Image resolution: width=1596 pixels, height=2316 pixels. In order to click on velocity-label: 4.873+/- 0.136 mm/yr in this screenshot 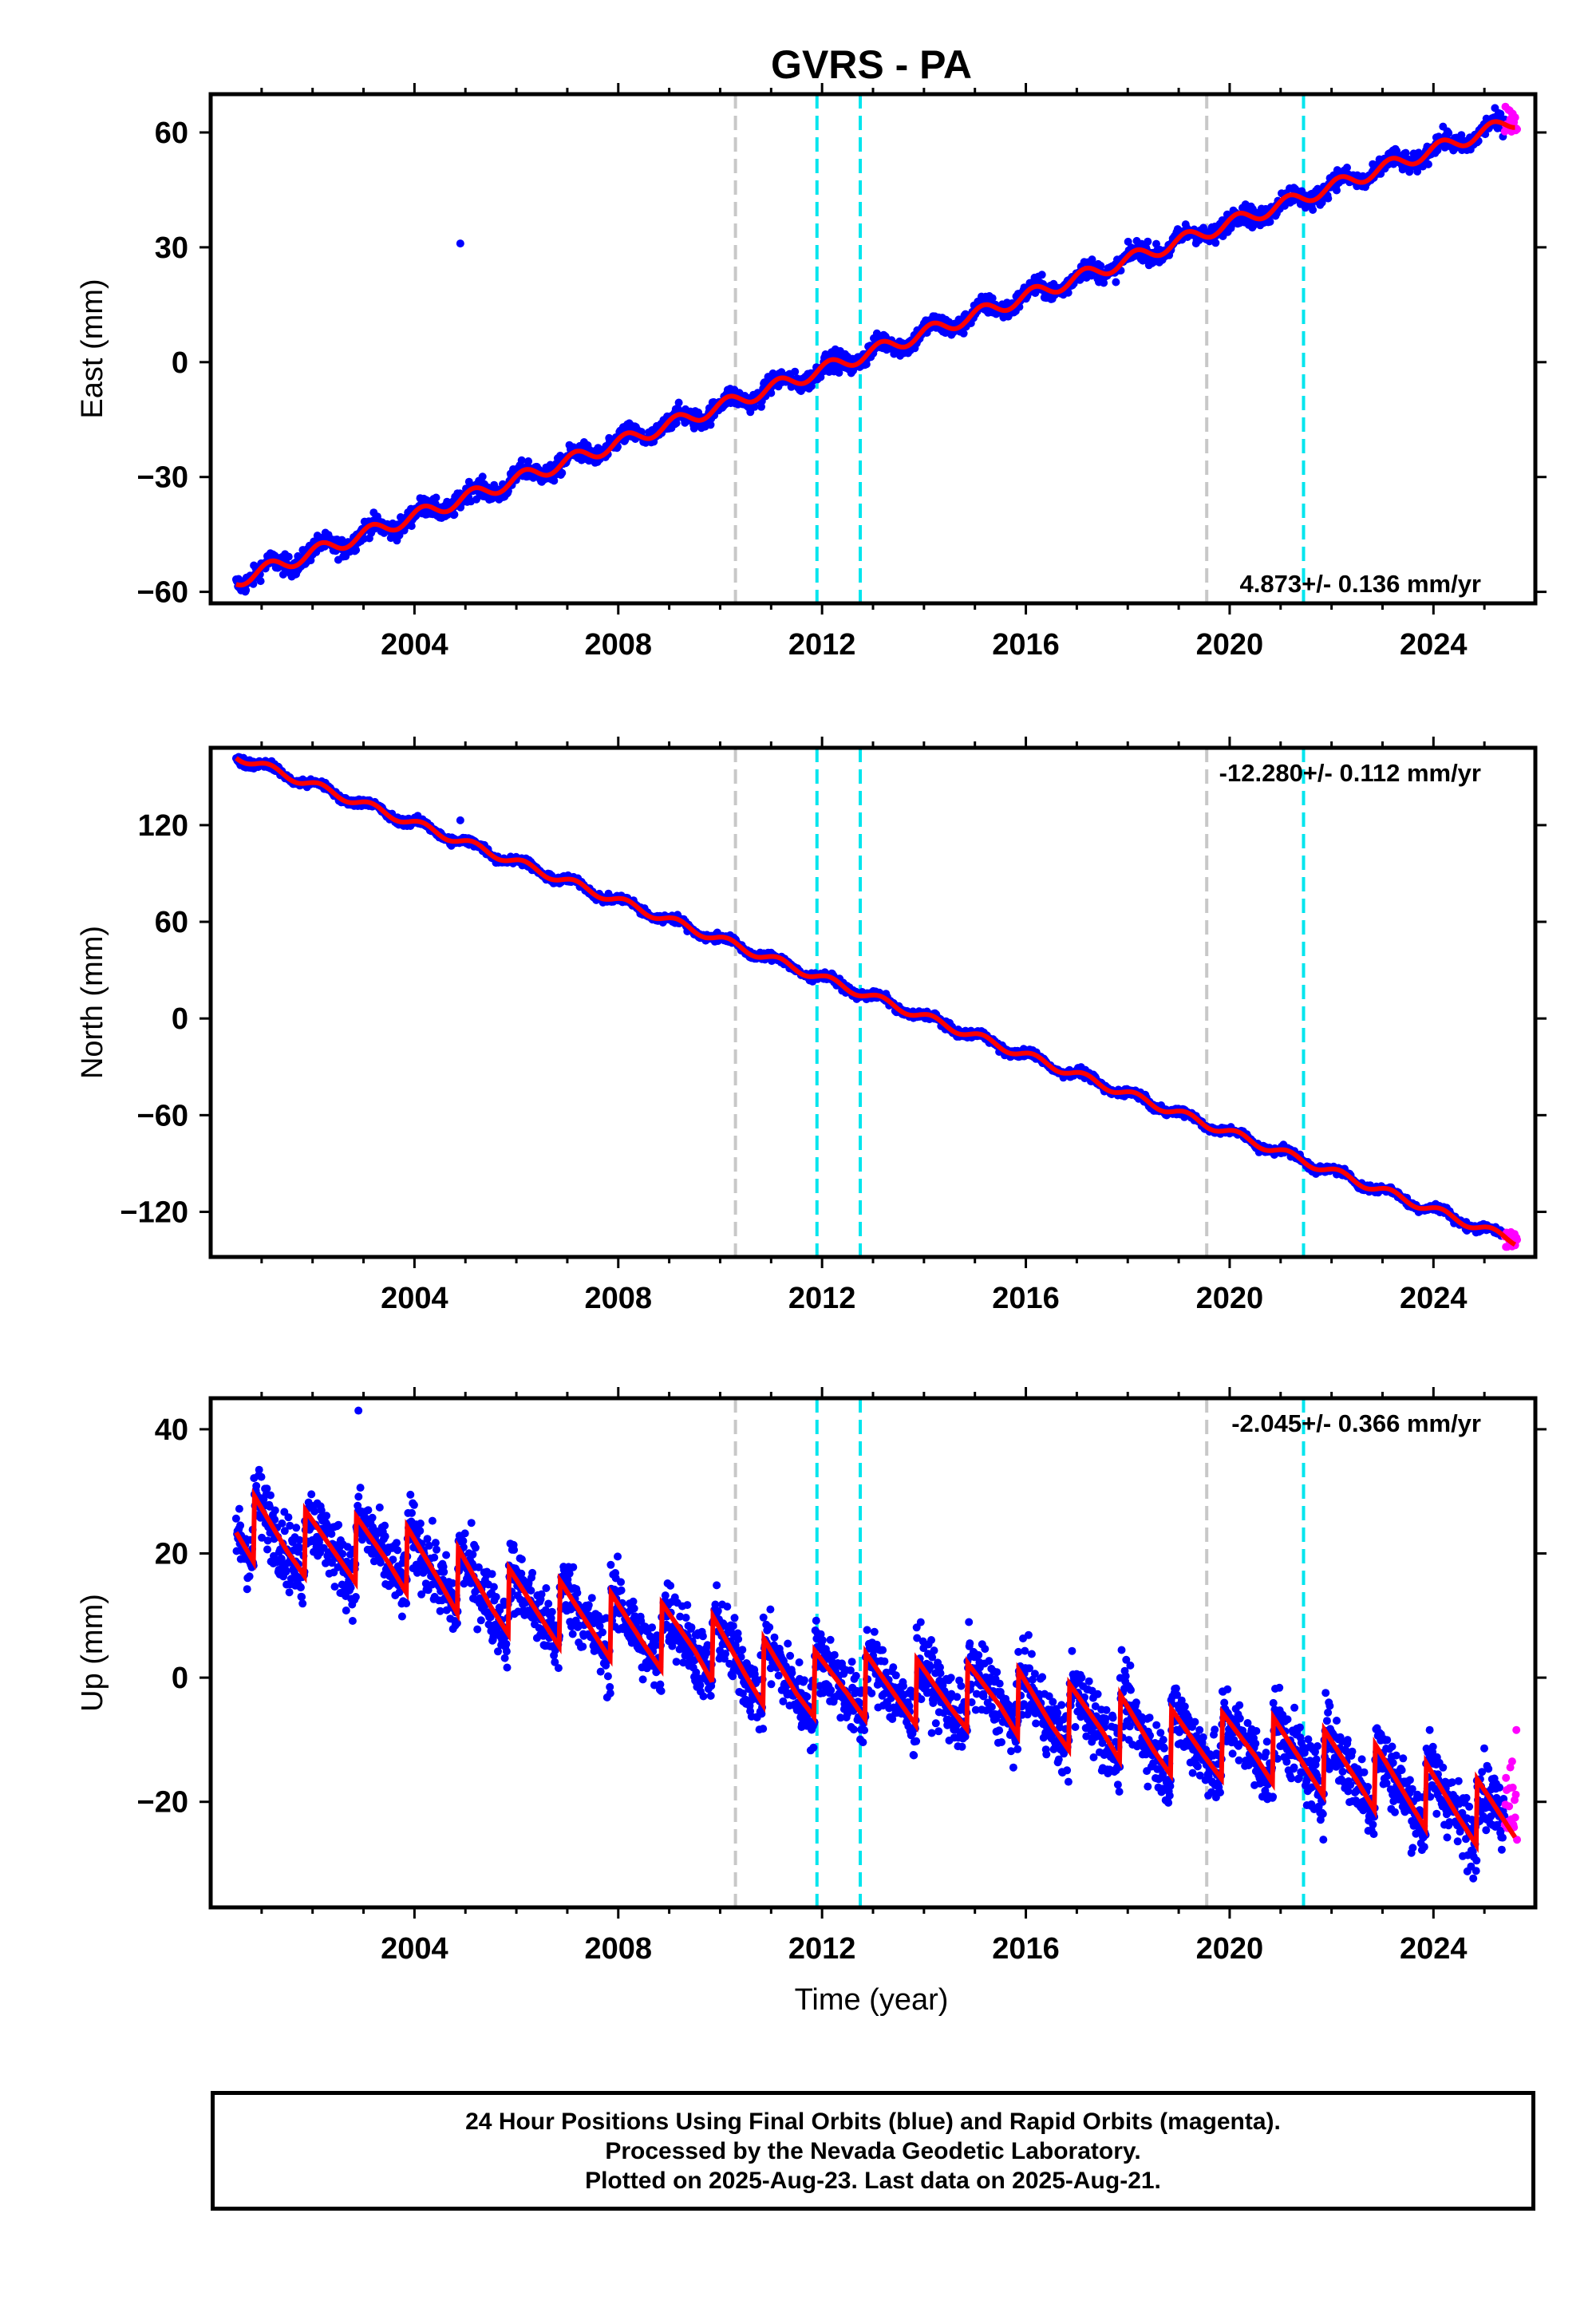, I will do `click(1360, 584)`.